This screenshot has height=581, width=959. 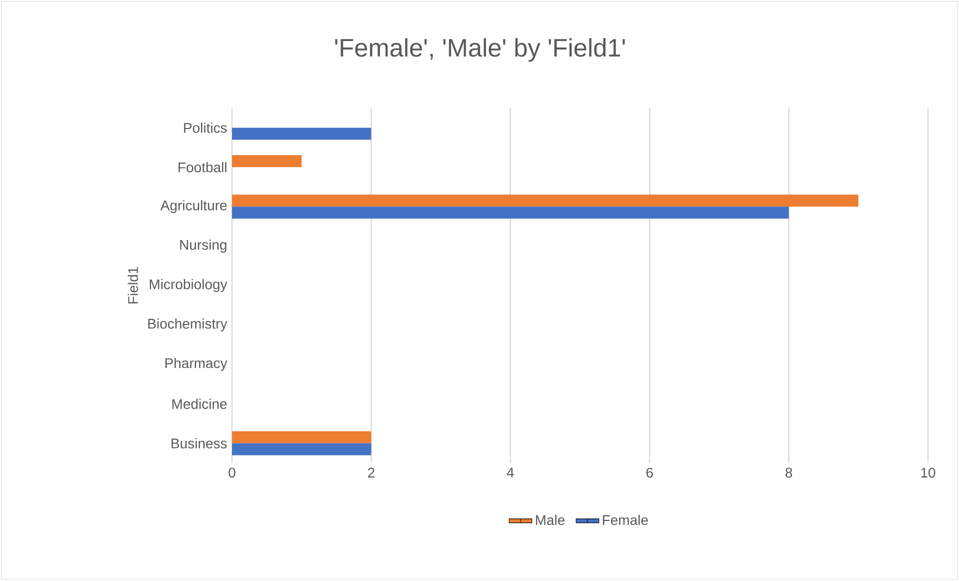 I want to click on legend-label: Female, so click(x=625, y=520).